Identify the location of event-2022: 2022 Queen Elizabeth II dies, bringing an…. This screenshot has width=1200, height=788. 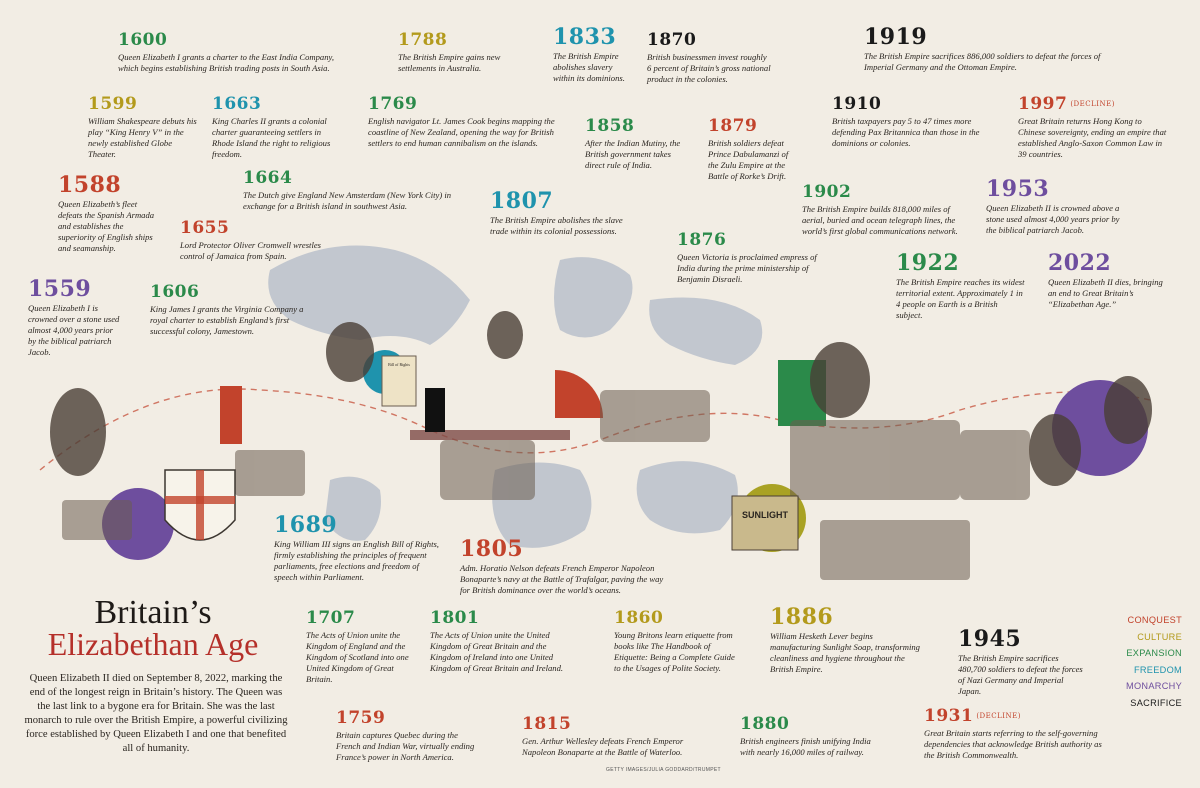
(1105, 281).